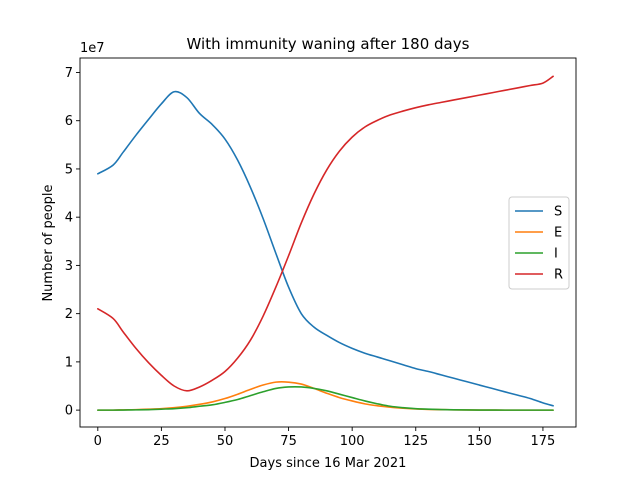  I want to click on y-tick-label: 0, so click(69, 411).